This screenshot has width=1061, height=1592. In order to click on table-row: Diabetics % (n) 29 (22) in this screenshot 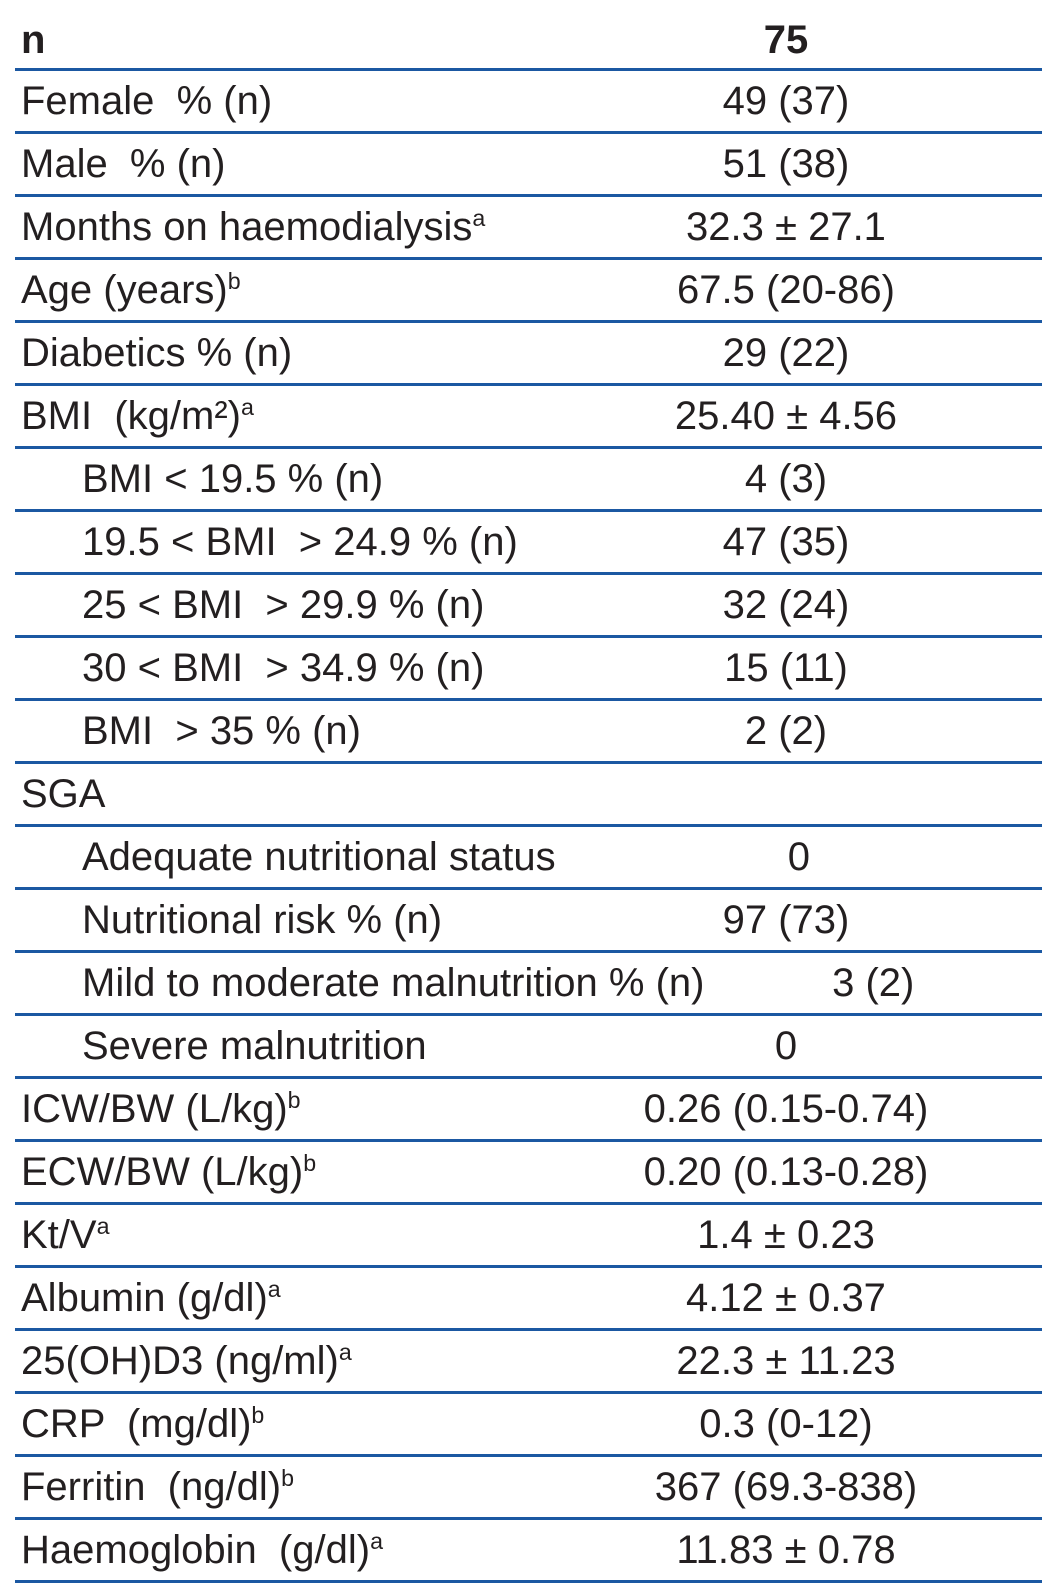, I will do `click(528, 354)`.